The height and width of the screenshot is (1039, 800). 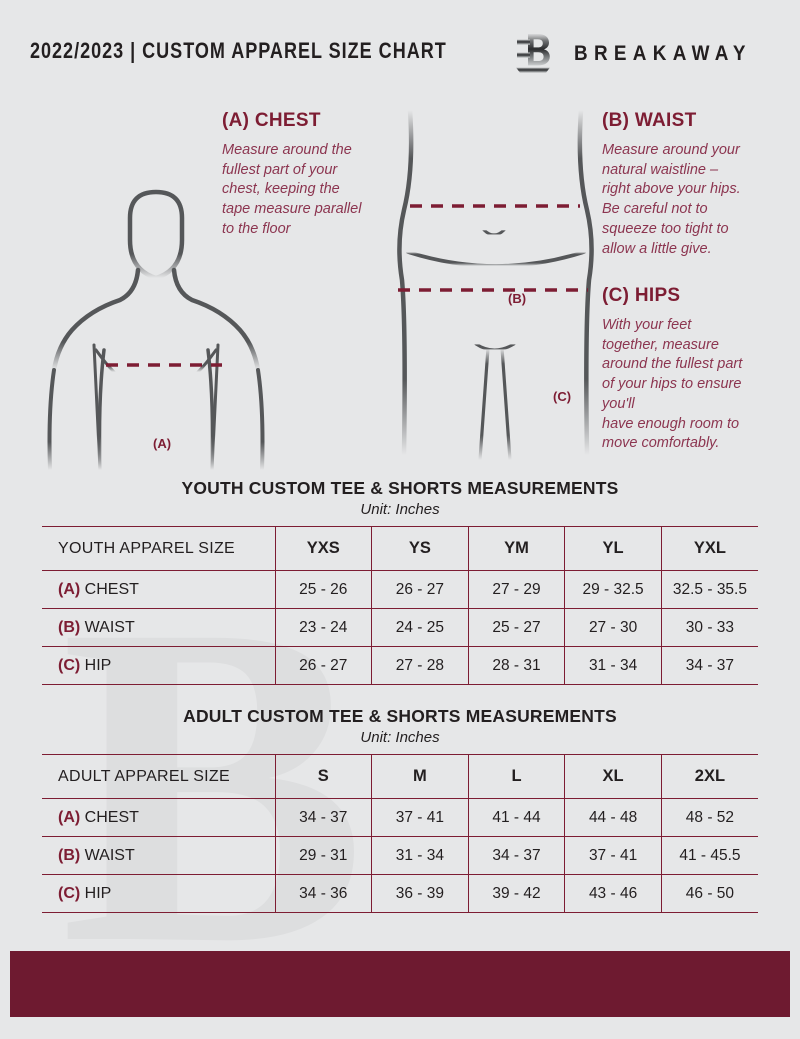 What do you see at coordinates (709, 855) in the screenshot?
I see `adult-waist-2xl: 41 - 45.5` at bounding box center [709, 855].